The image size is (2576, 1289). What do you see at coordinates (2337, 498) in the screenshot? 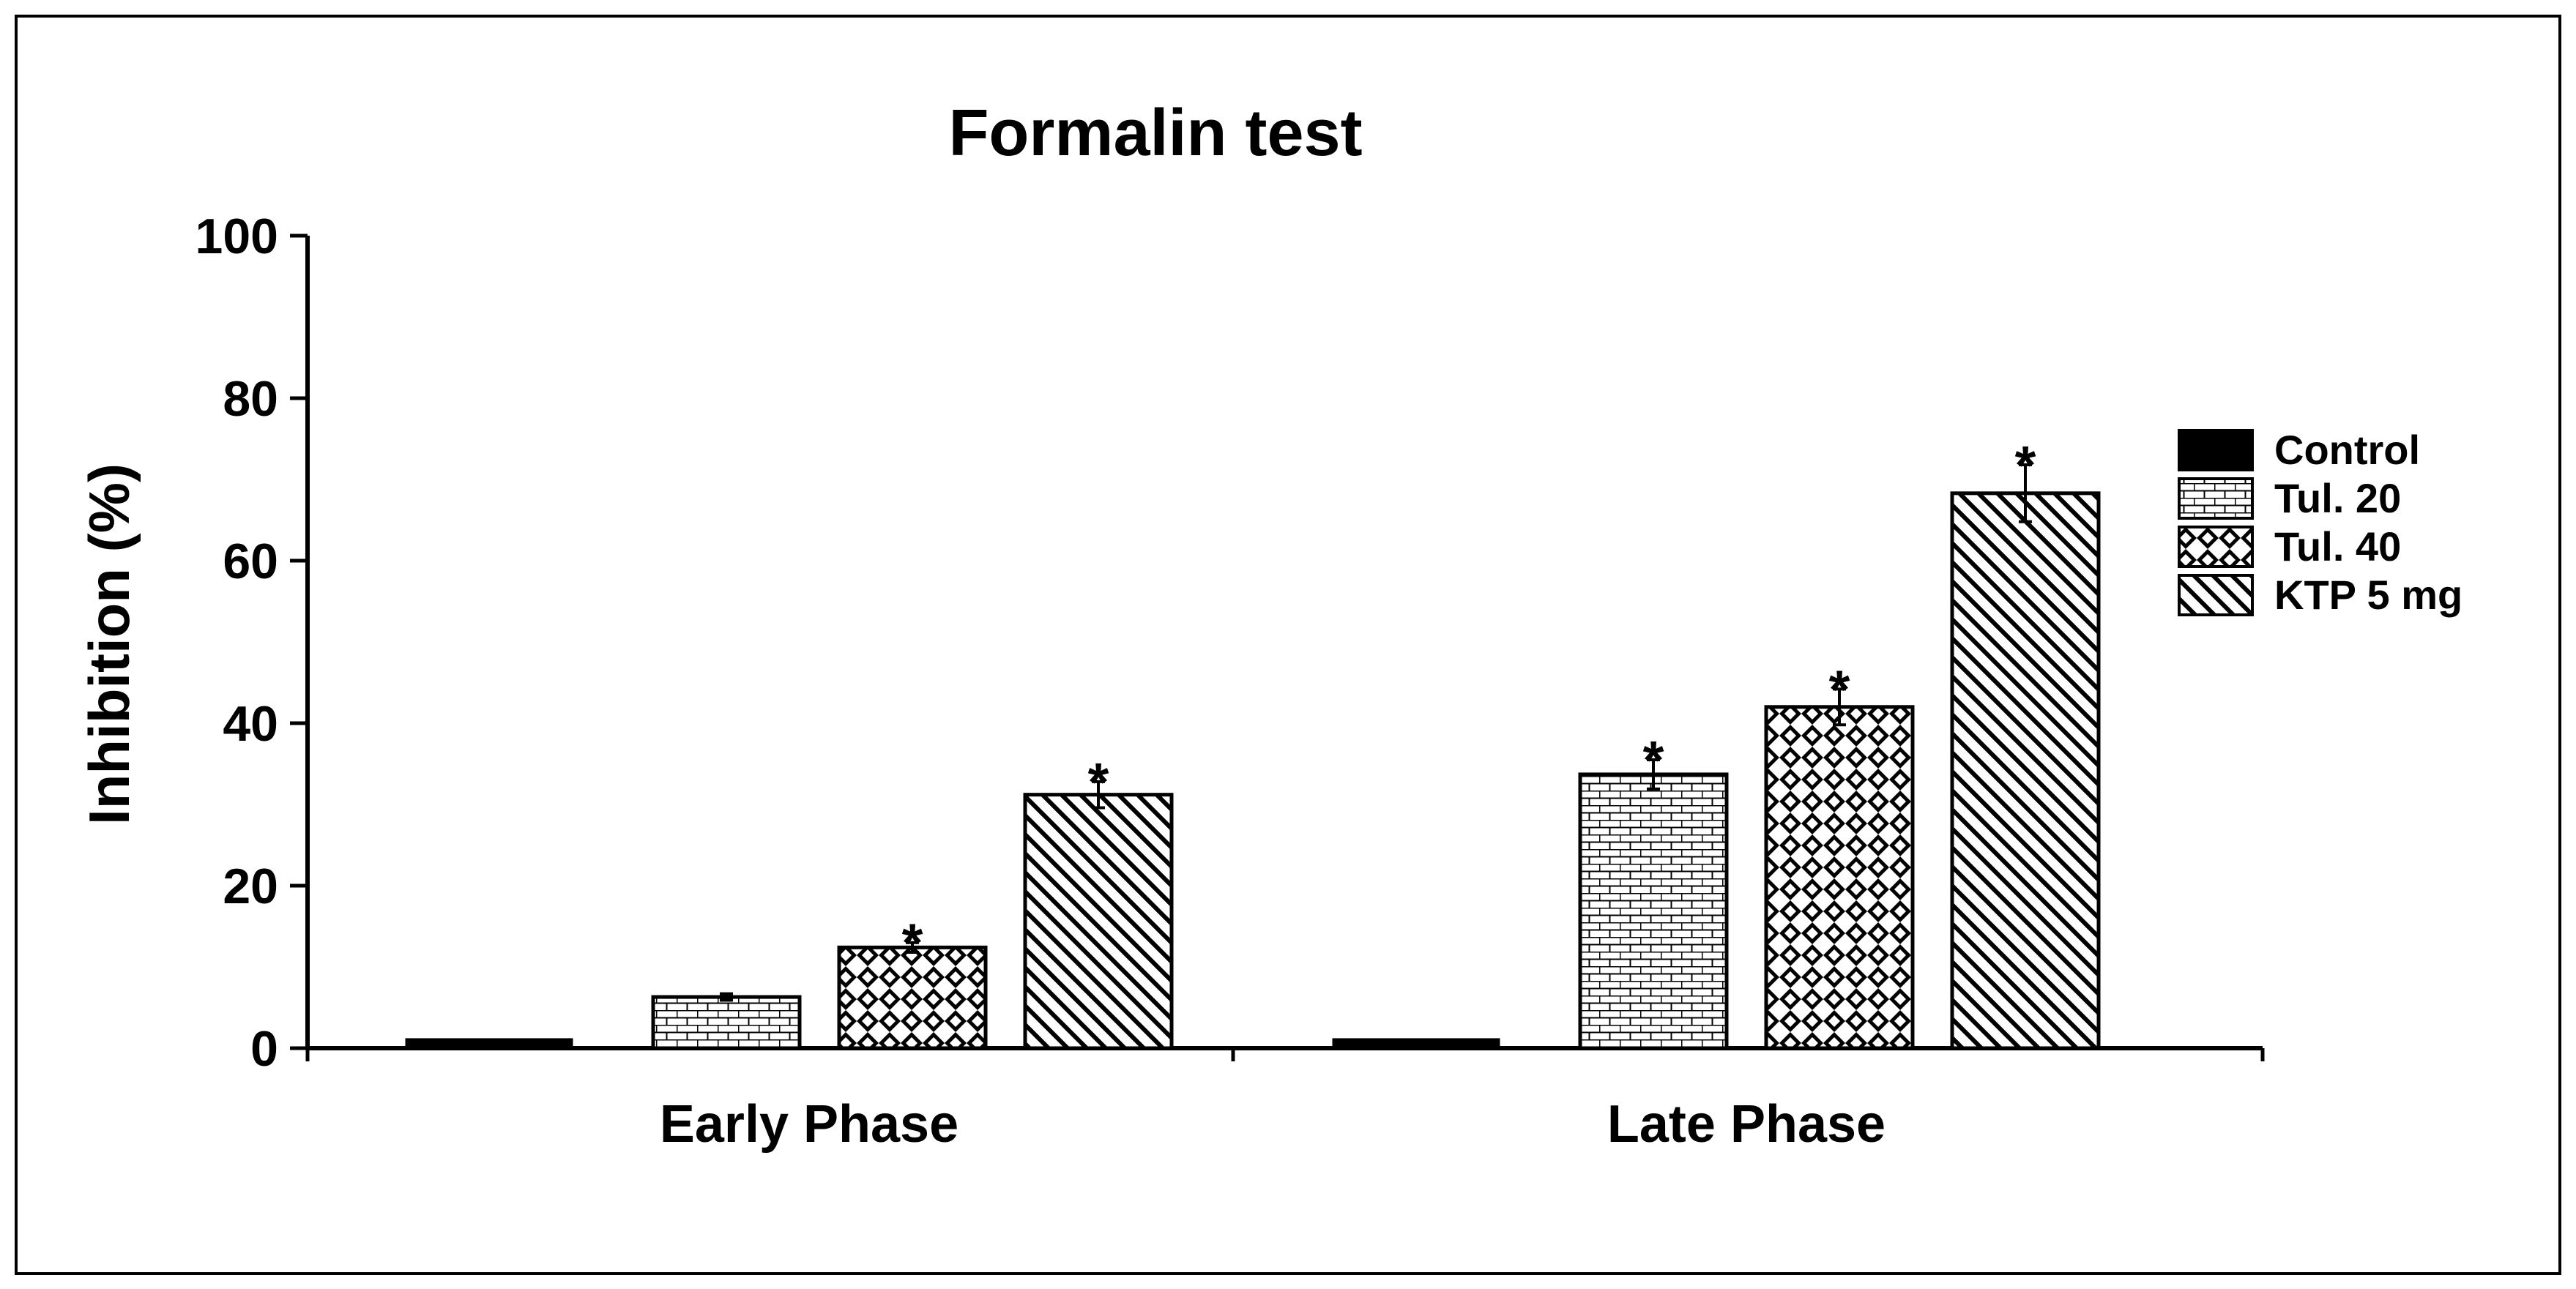
I see `legend-label: Tul. 20` at bounding box center [2337, 498].